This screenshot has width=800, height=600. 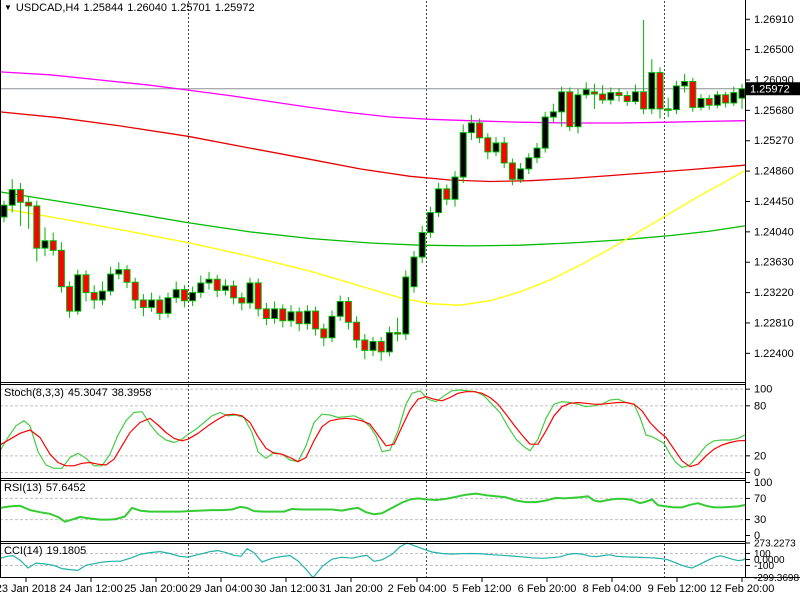 I want to click on stoch-axis-label: 100, so click(x=763, y=390).